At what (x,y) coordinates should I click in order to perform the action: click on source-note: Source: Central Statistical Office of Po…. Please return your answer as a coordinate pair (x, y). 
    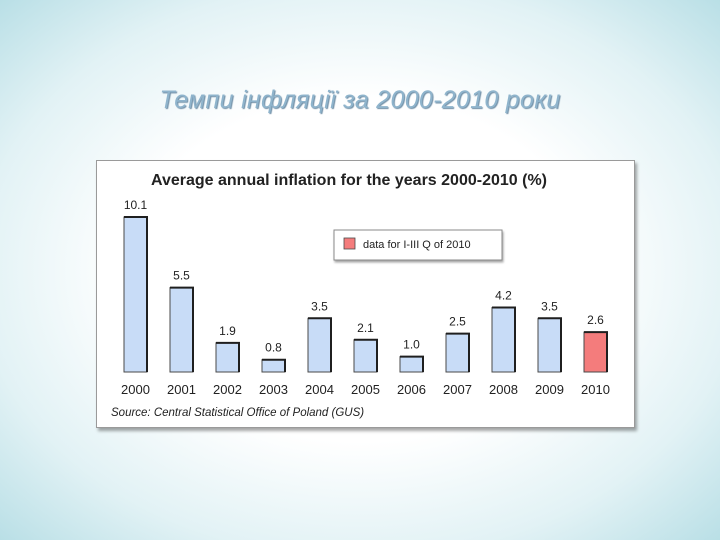
    Looking at the image, I should click on (237, 413).